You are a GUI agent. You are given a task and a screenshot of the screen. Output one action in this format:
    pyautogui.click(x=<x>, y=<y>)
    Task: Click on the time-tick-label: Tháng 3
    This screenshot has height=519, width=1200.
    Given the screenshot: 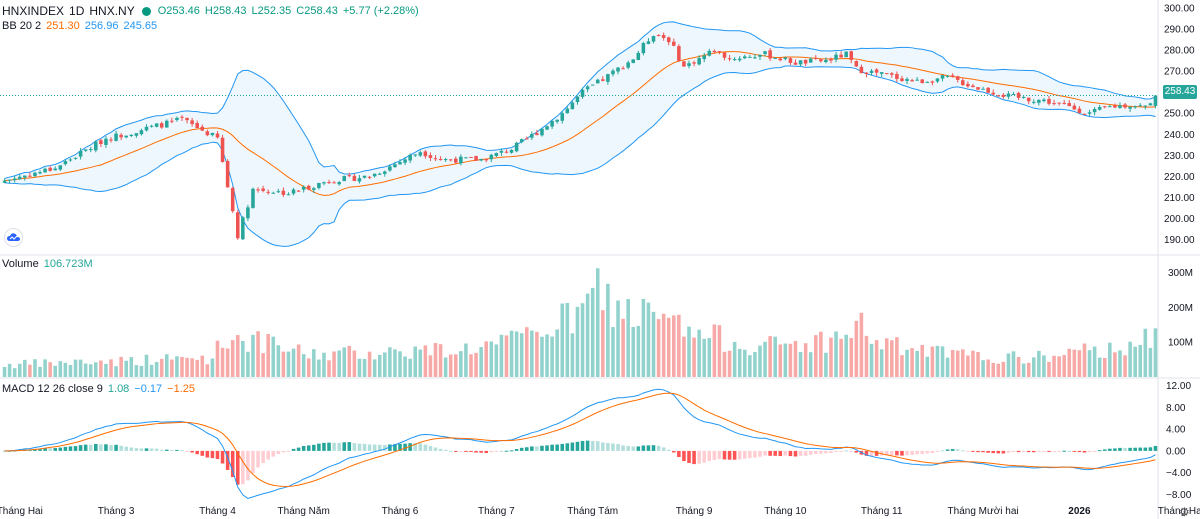 What is the action you would take?
    pyautogui.click(x=116, y=511)
    